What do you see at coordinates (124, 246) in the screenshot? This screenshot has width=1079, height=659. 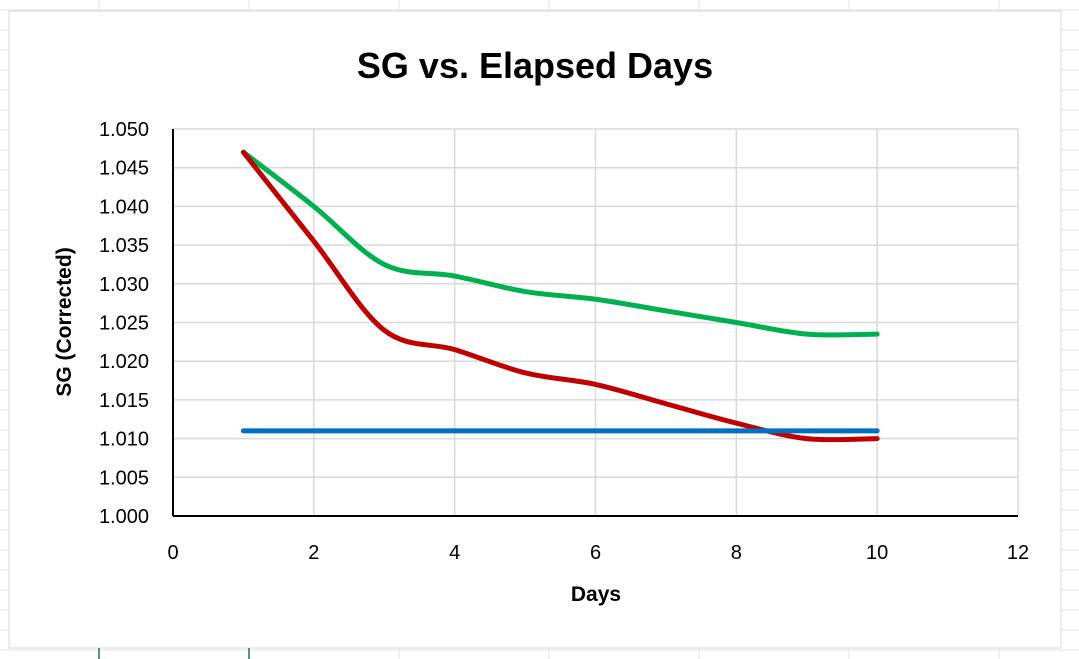 I see `y-tick-label: 1.035` at bounding box center [124, 246].